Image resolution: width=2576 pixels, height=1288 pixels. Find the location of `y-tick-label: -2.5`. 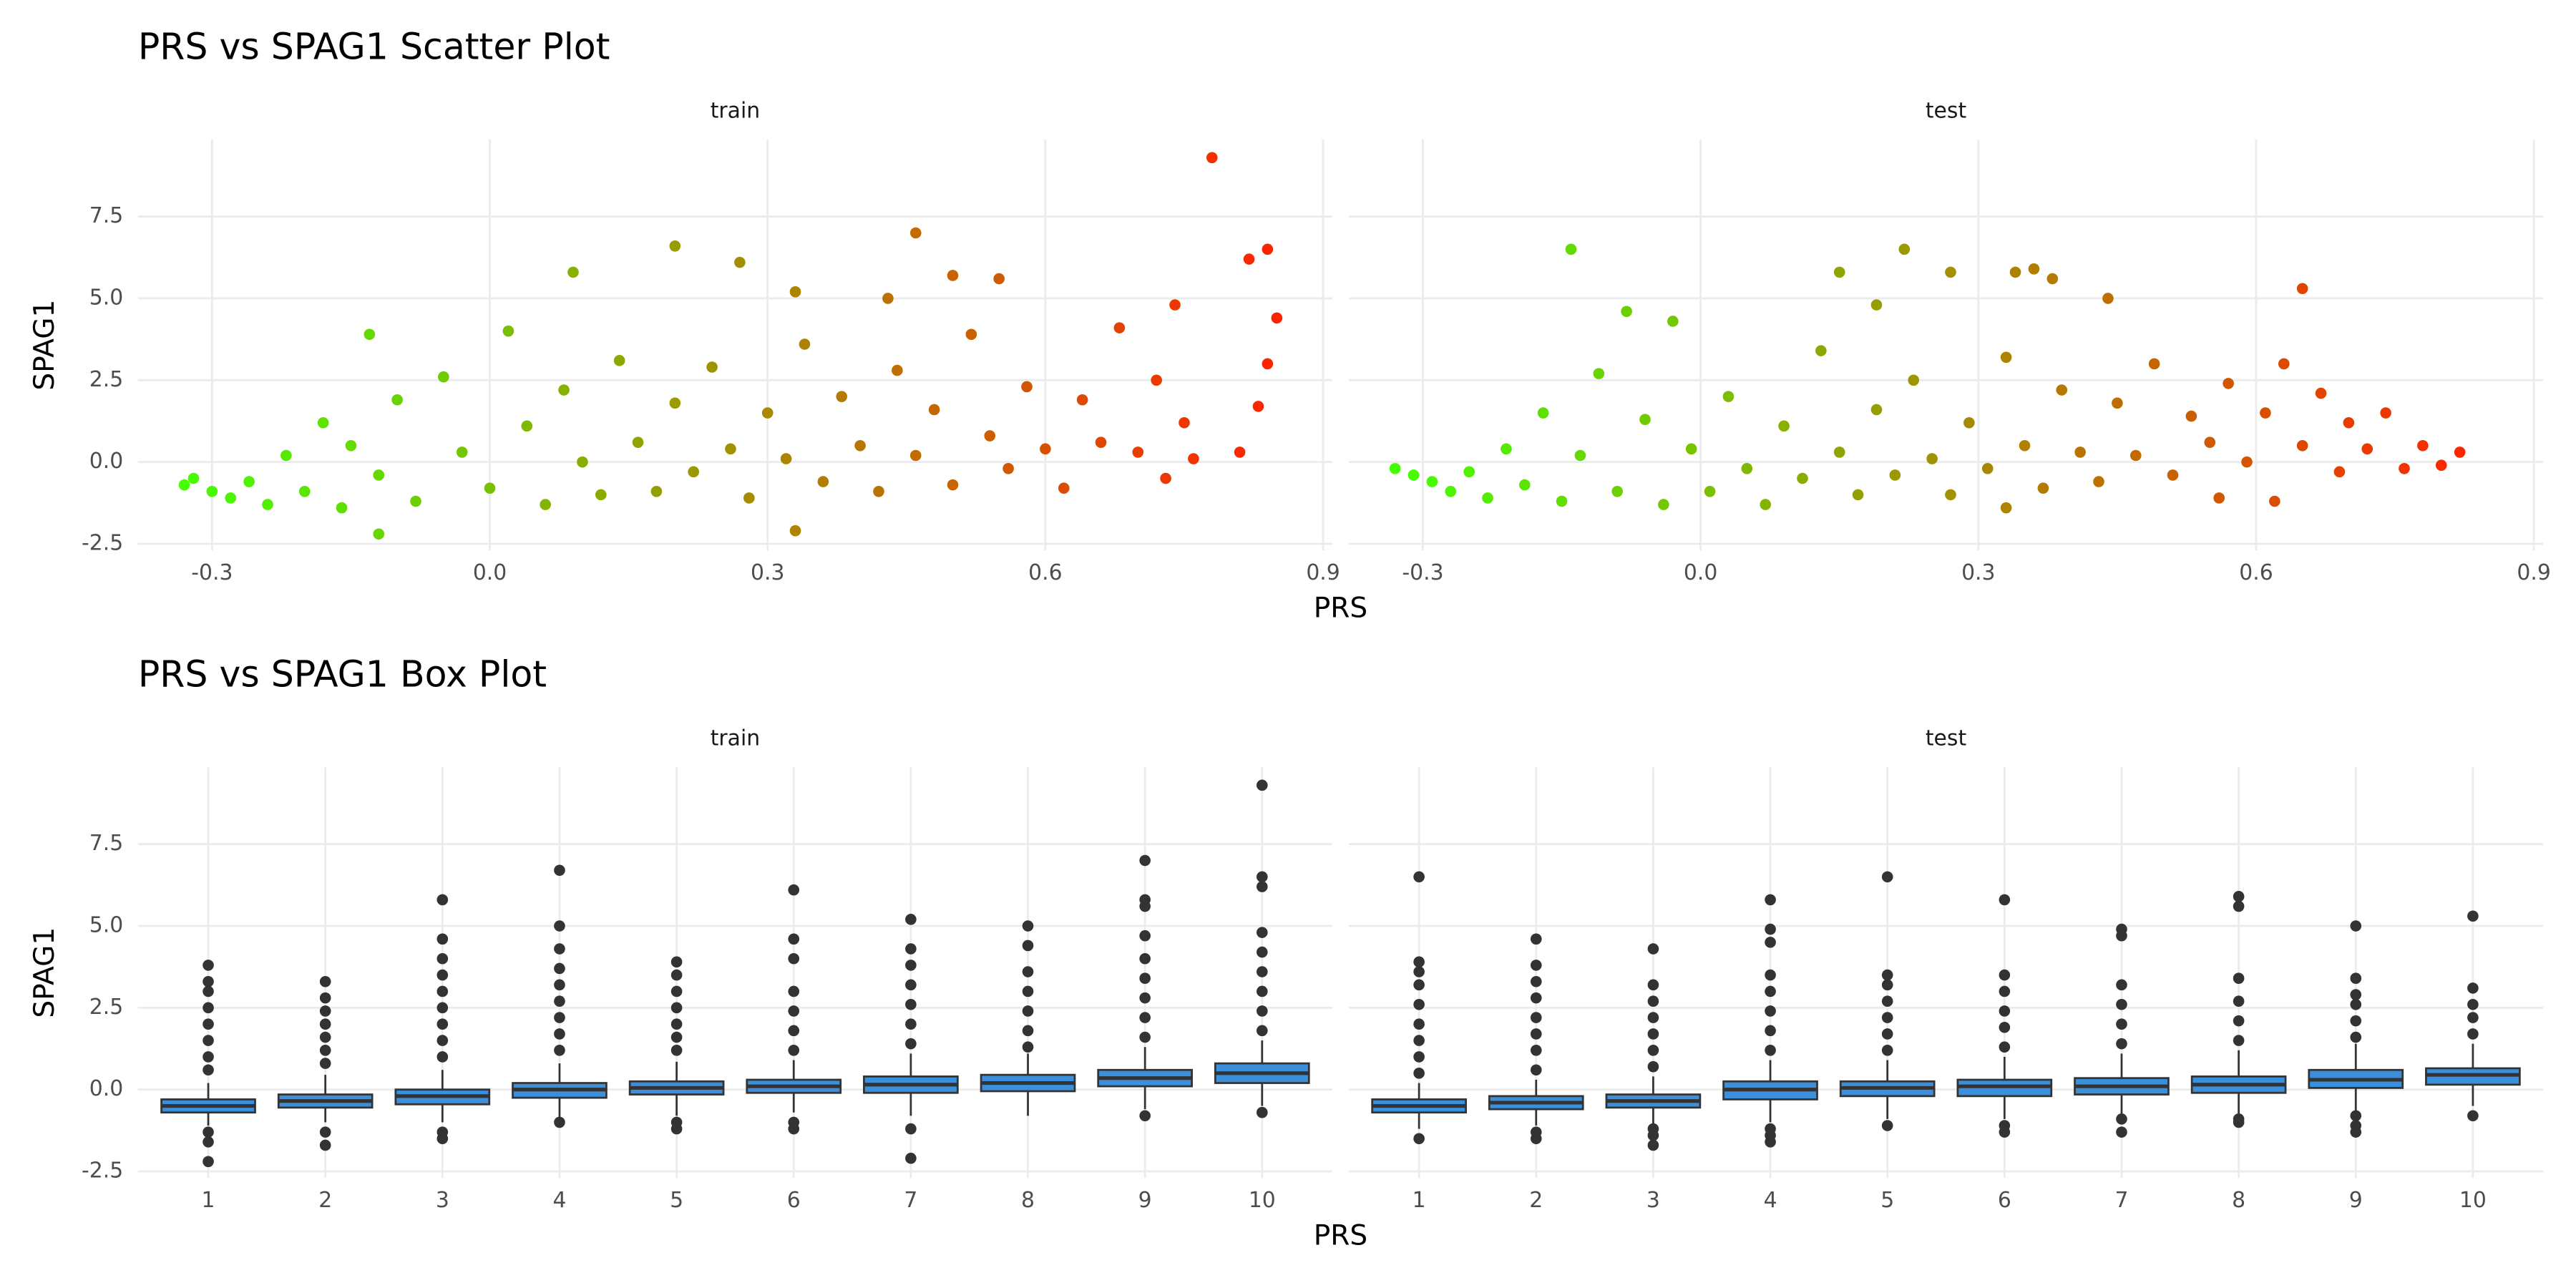

y-tick-label: -2.5 is located at coordinates (102, 542).